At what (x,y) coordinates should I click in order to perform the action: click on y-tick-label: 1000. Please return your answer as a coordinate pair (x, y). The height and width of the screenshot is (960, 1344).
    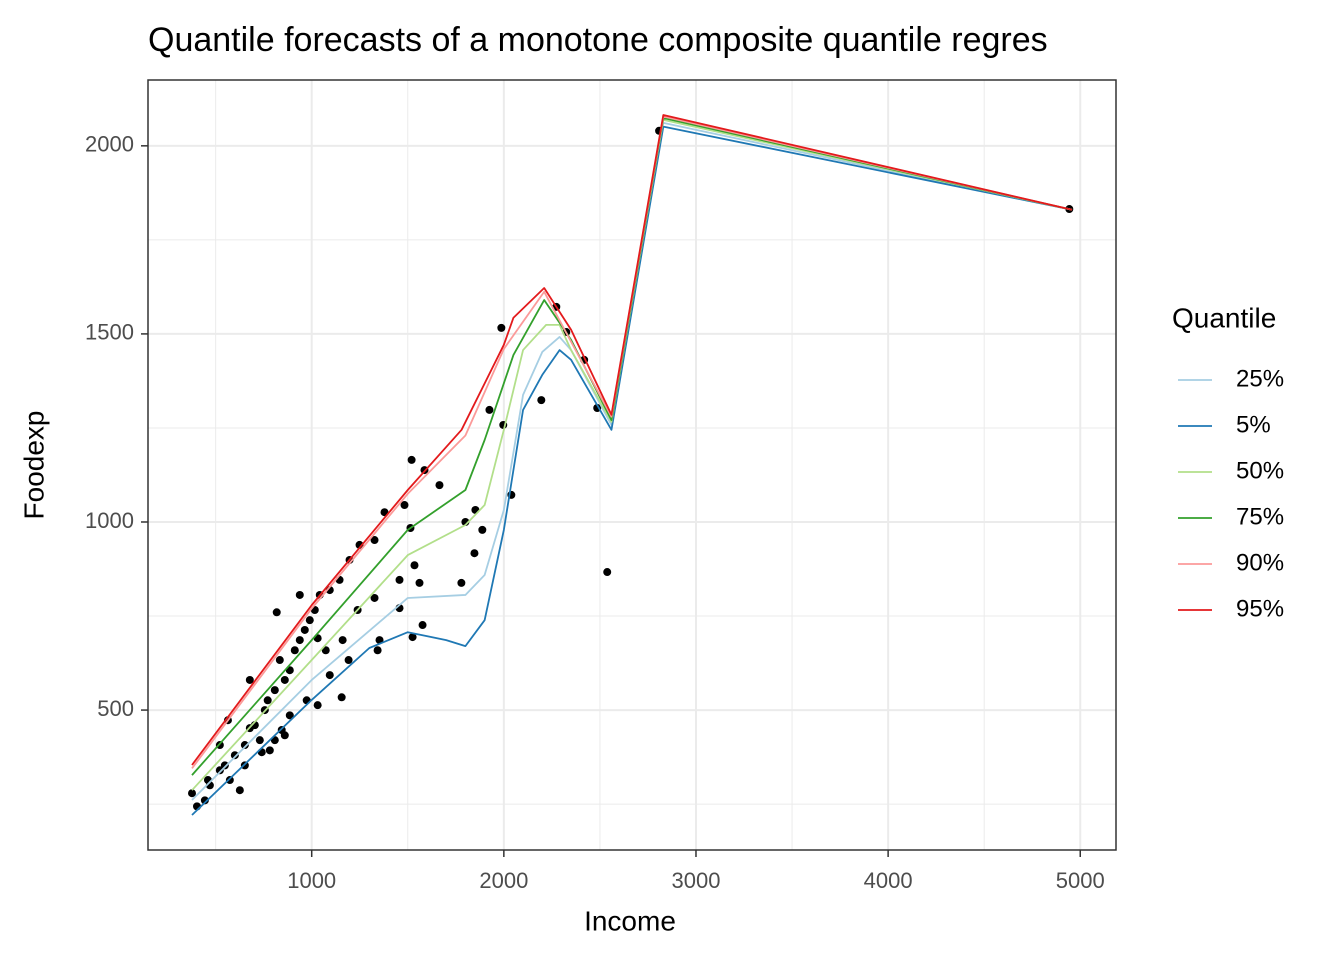
    Looking at the image, I should click on (109, 520).